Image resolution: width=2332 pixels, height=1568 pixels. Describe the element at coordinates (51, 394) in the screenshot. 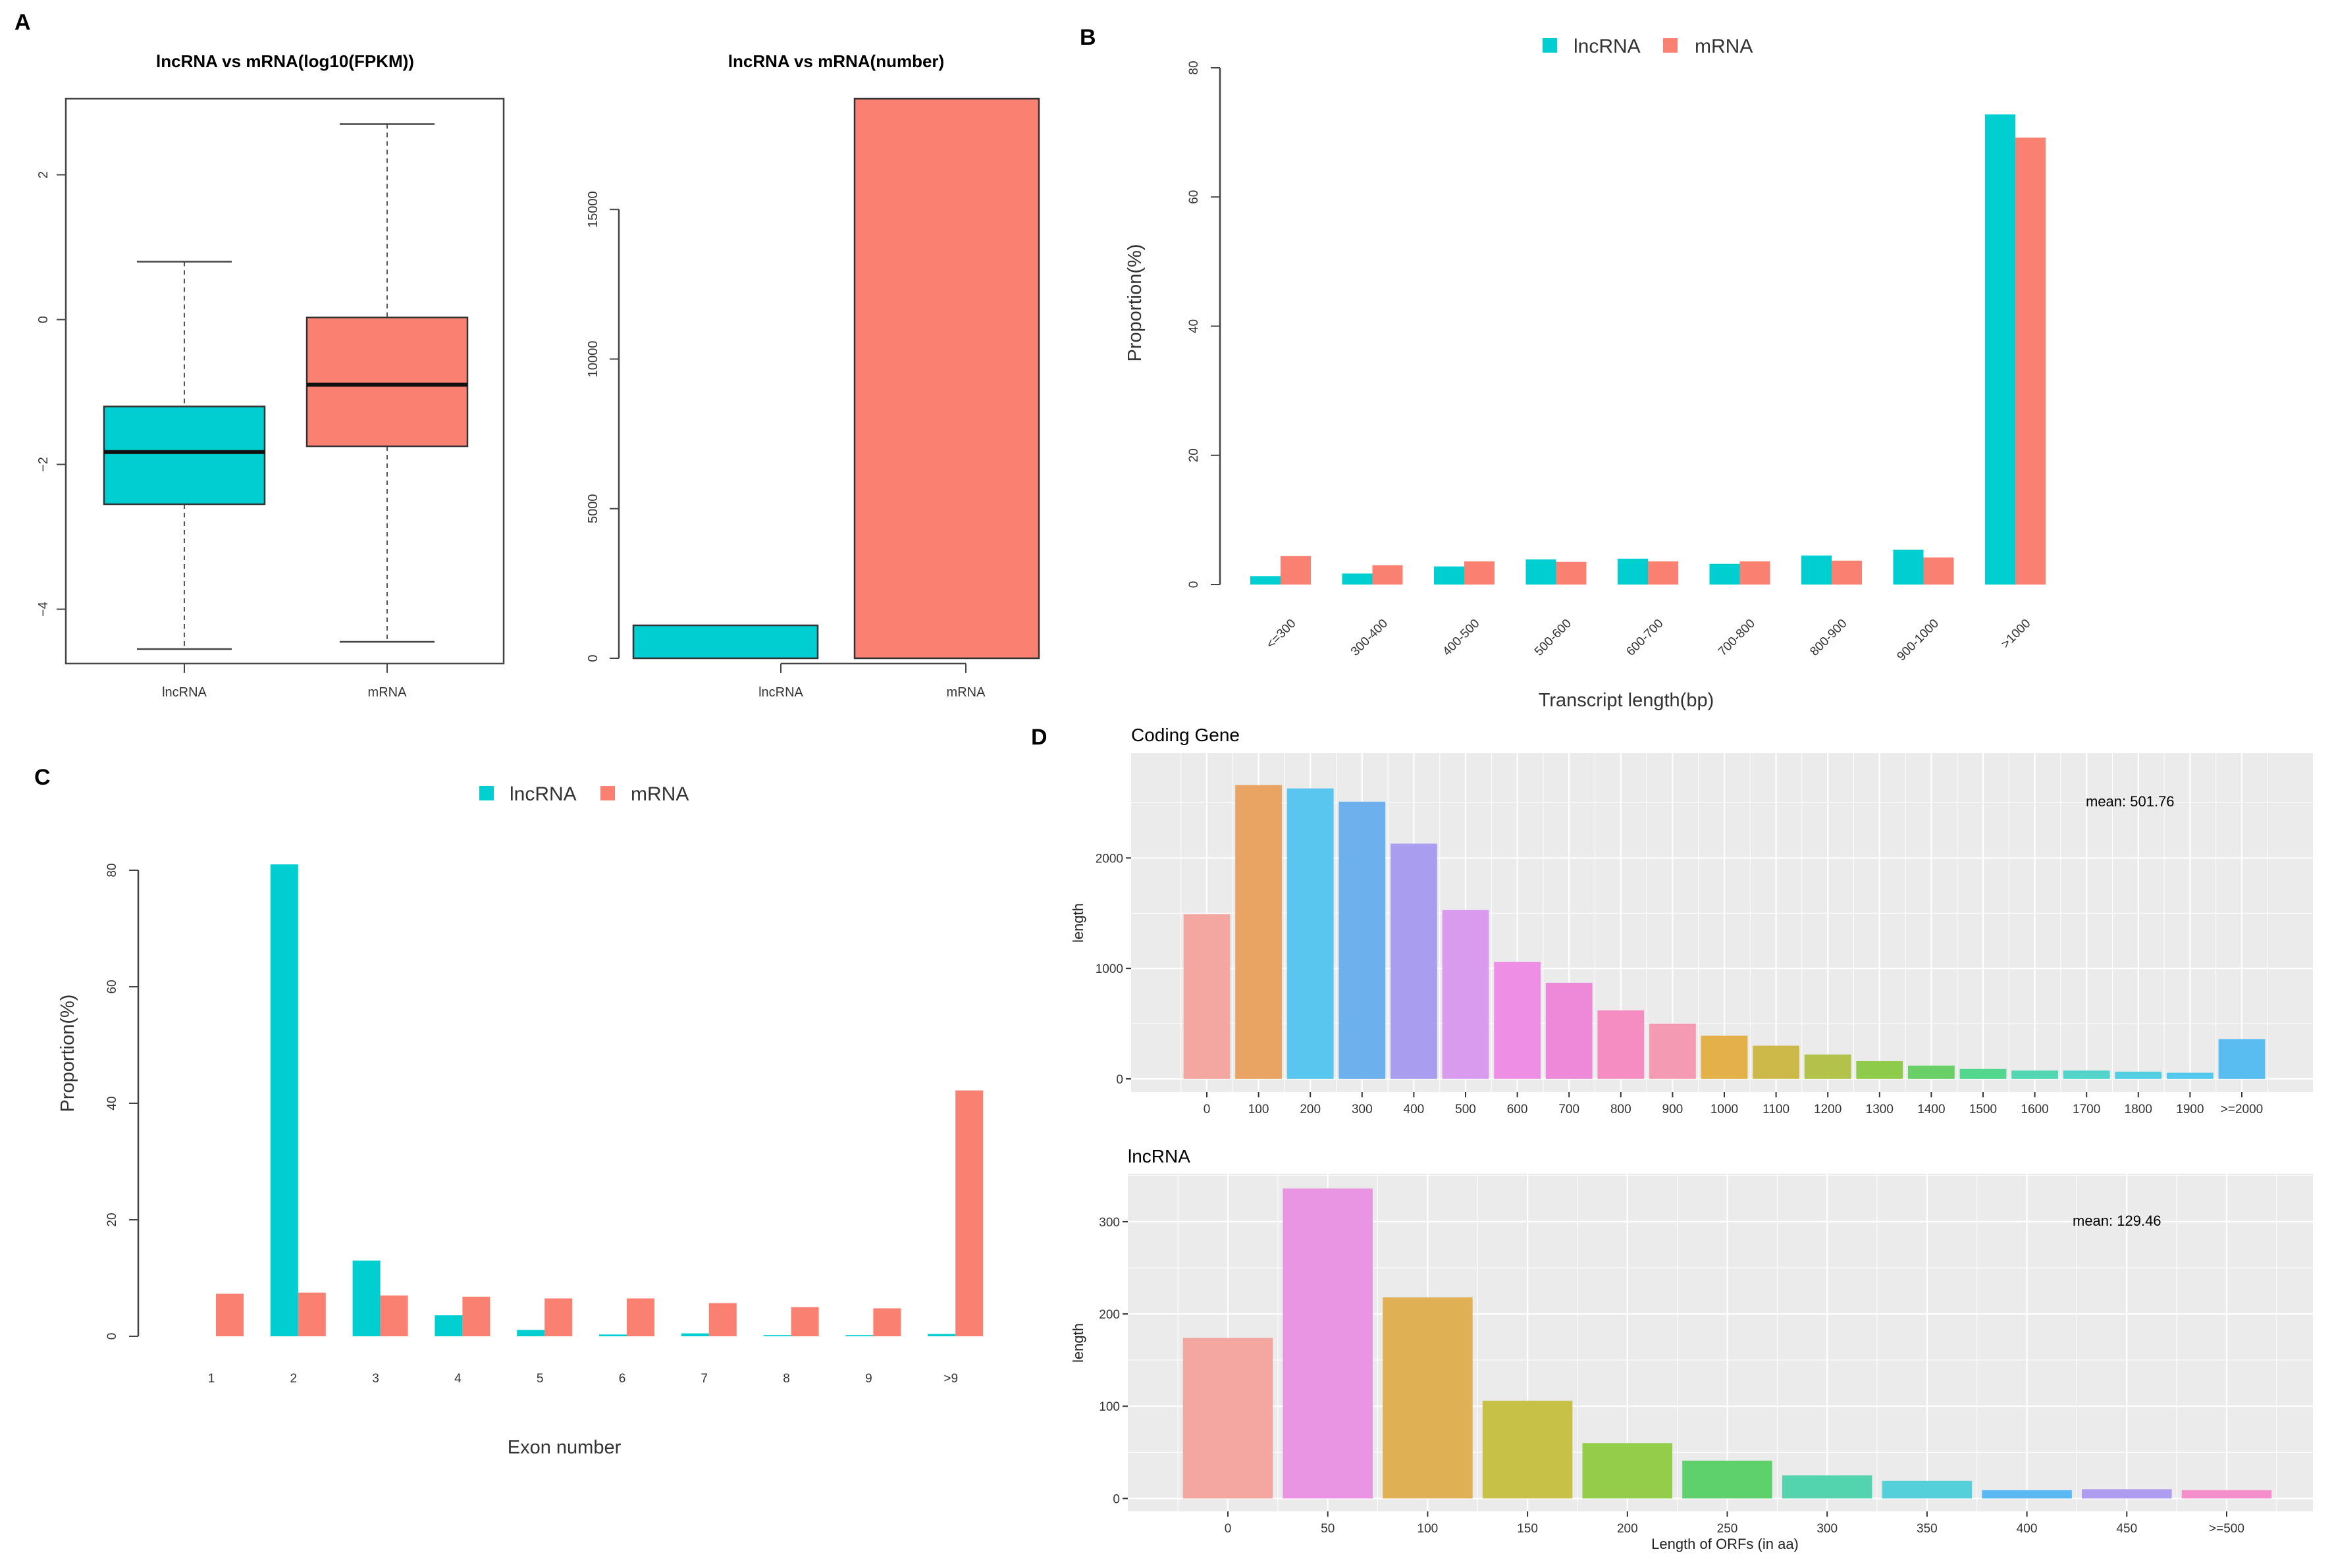

I see `chart-a1-y-axis: 2 0 −2 −4` at that location.